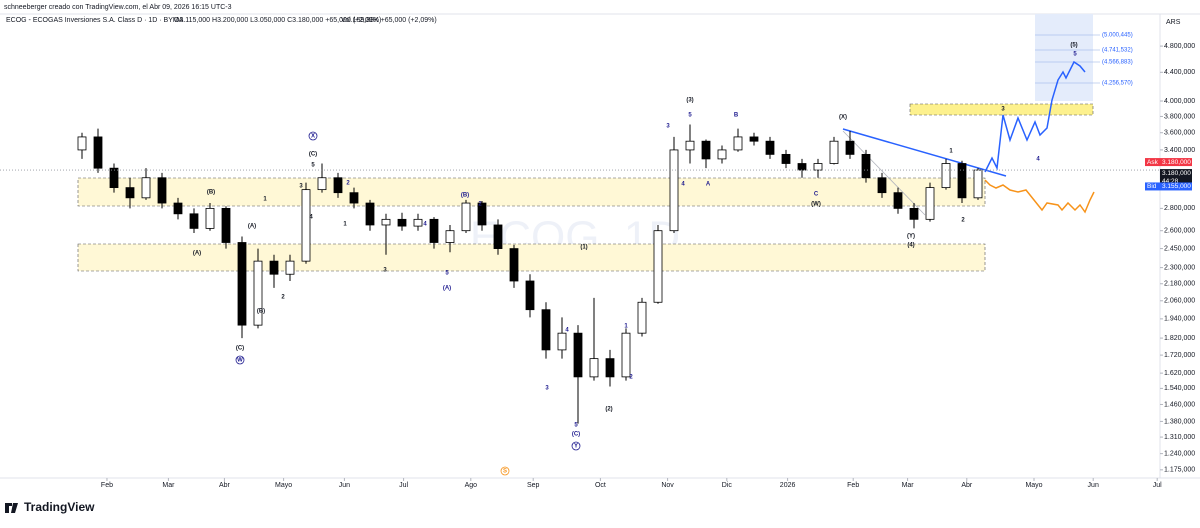 This screenshot has width=1200, height=528. Describe the element at coordinates (465, 196) in the screenshot. I see `wave-label: (B)` at that location.